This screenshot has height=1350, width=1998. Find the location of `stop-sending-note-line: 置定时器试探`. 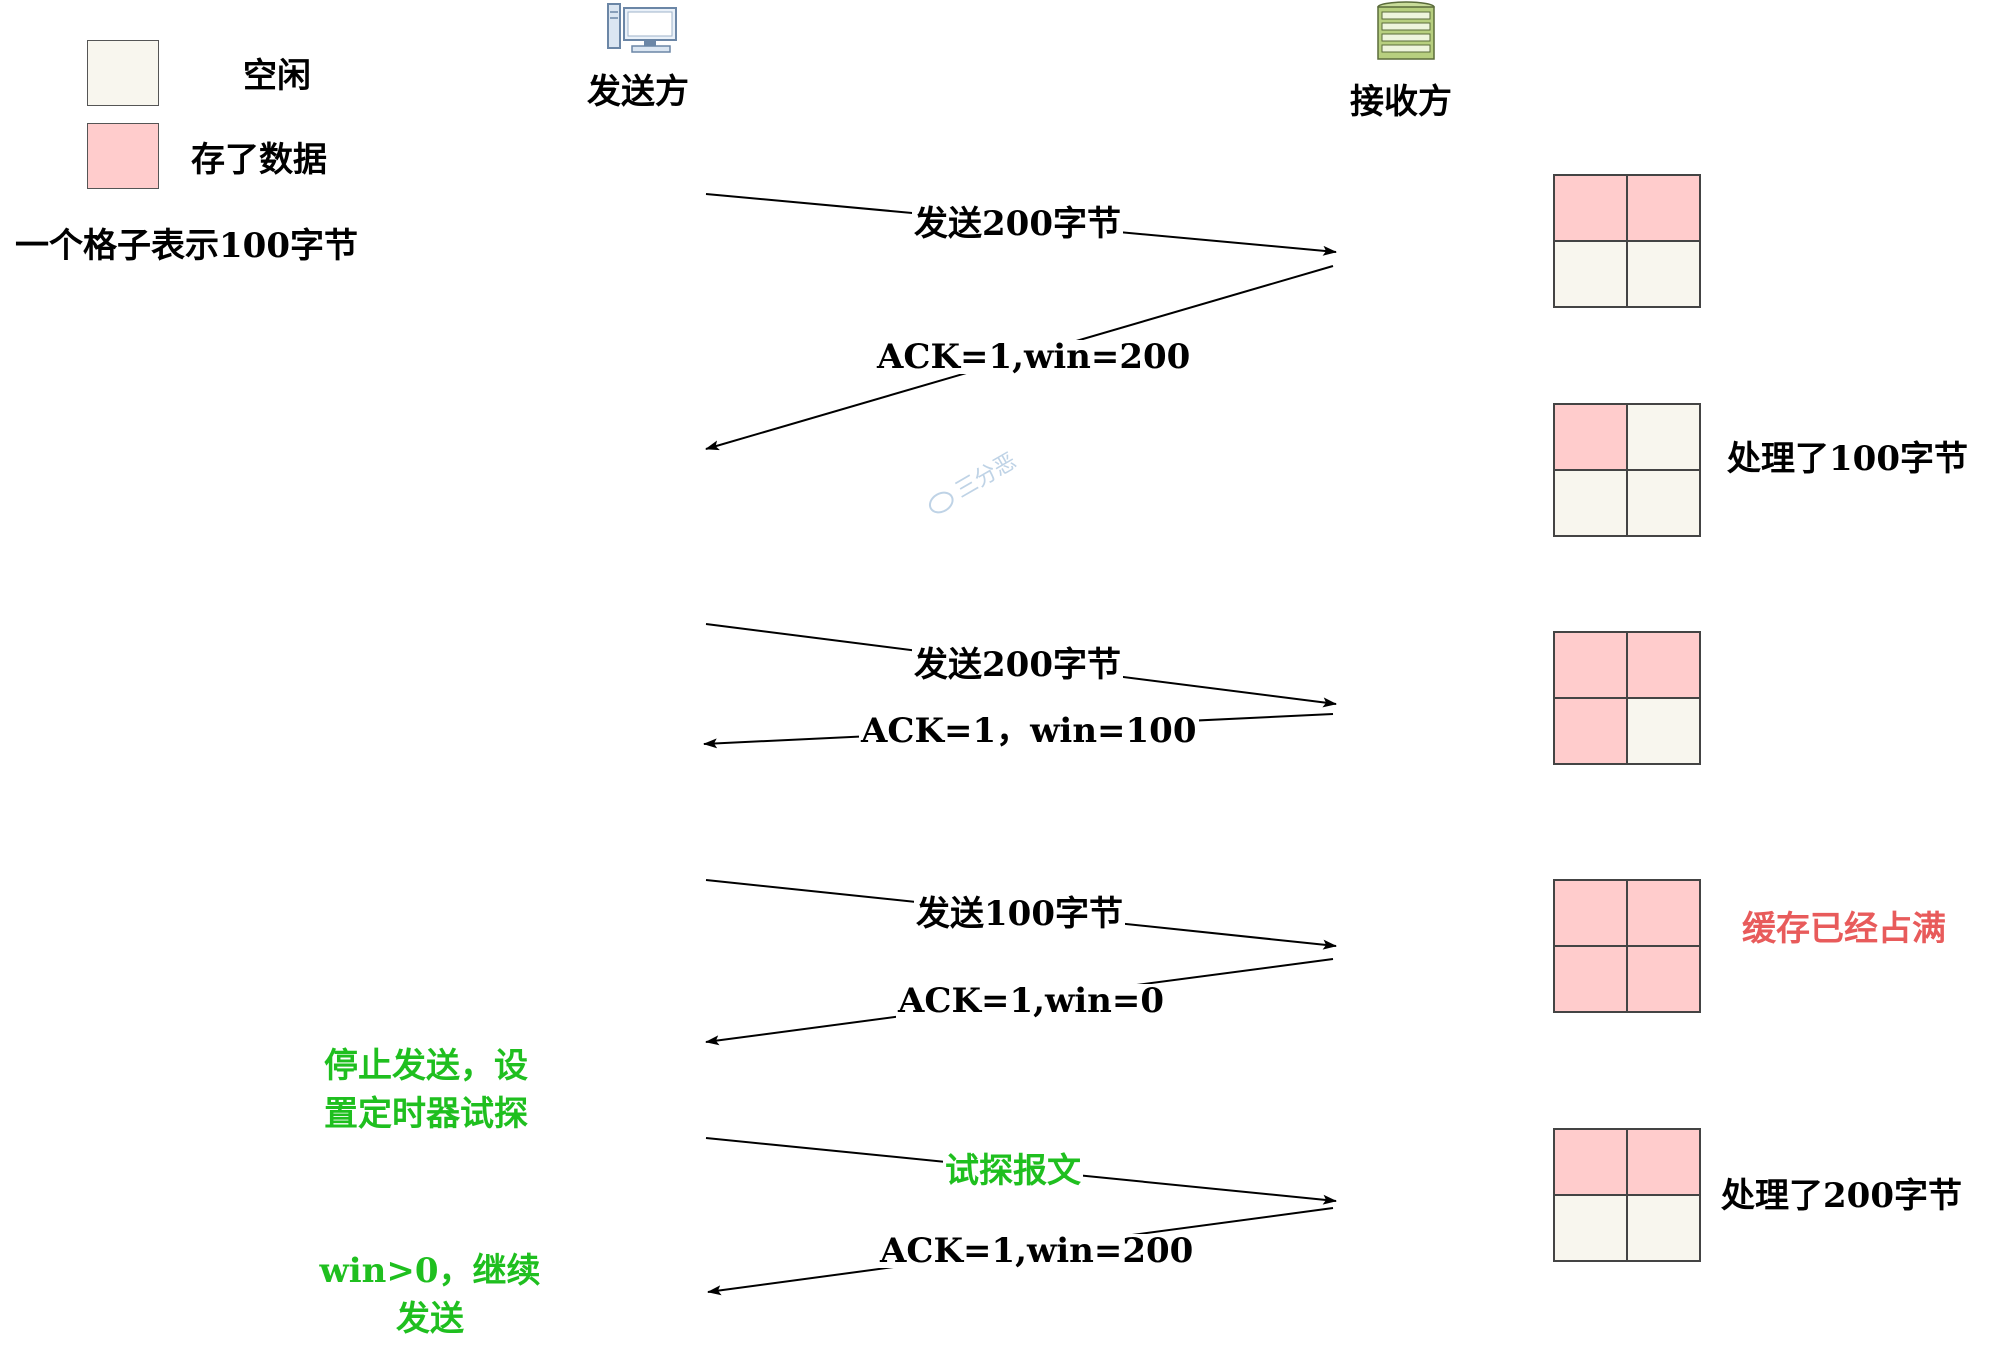

stop-sending-note-line: 置定时器试探 is located at coordinates (426, 1114).